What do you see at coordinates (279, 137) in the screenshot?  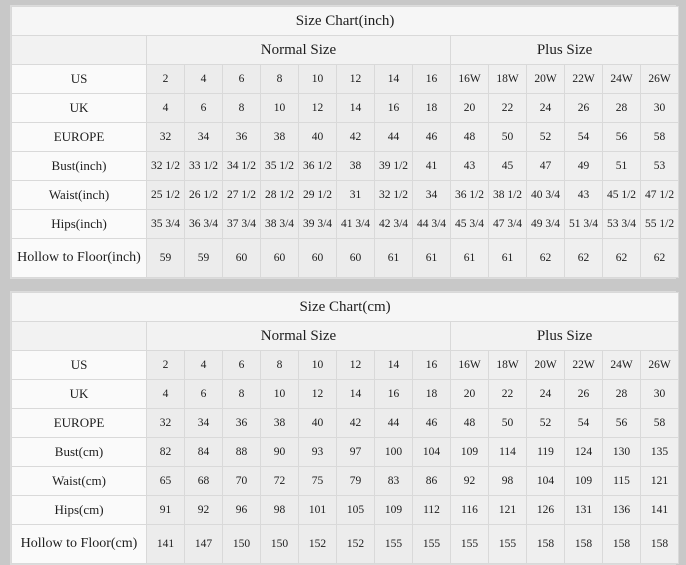 I see `table-cell: 38` at bounding box center [279, 137].